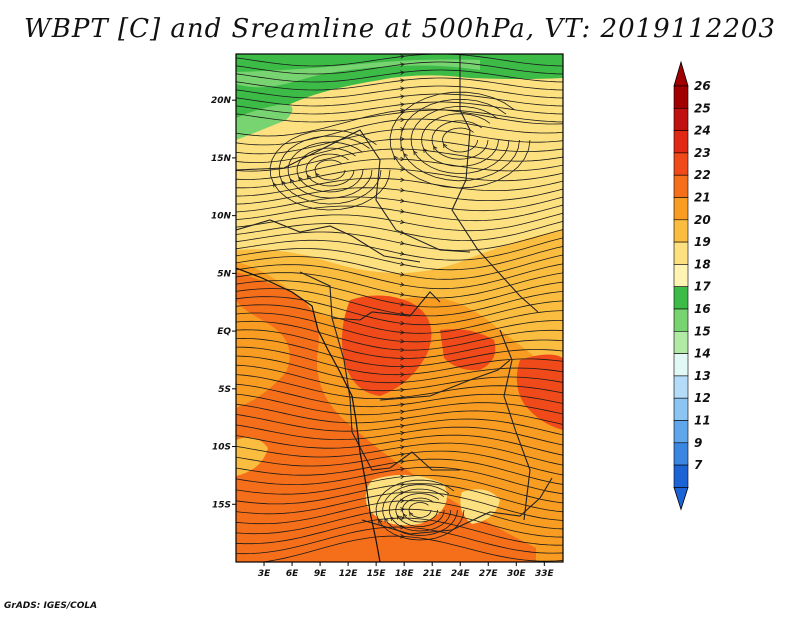 This screenshot has height=618, width=800. I want to click on colorbar-label: 12, so click(702, 398).